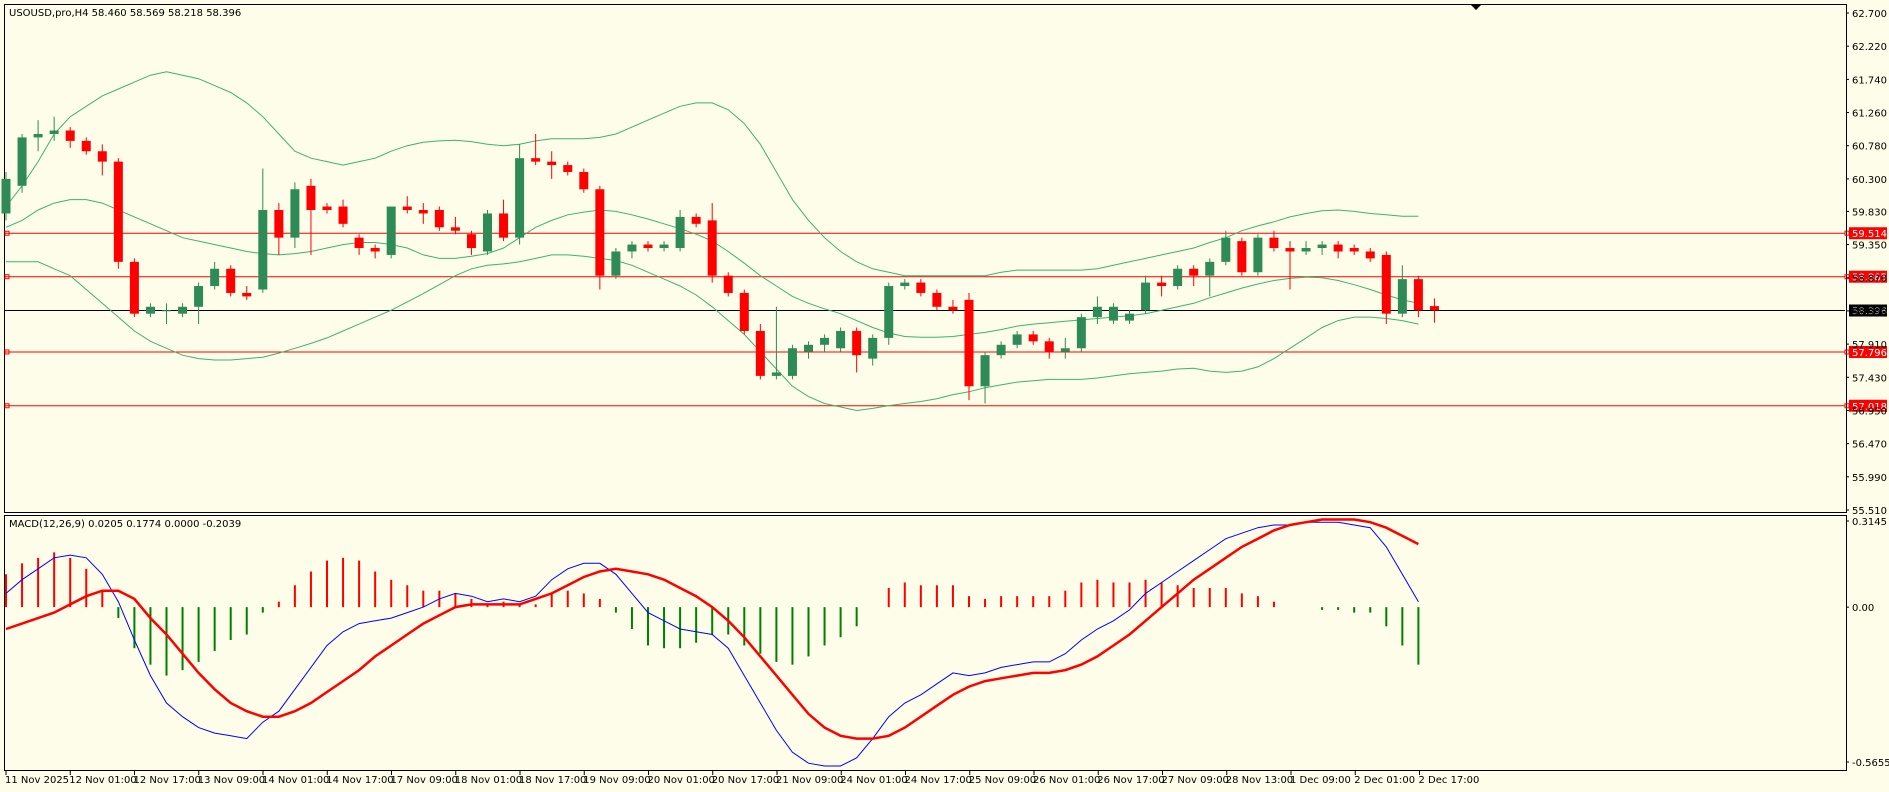 The image size is (1889, 792). What do you see at coordinates (745, 780) in the screenshot?
I see `time-tick-label: 20 Nov 17:00` at bounding box center [745, 780].